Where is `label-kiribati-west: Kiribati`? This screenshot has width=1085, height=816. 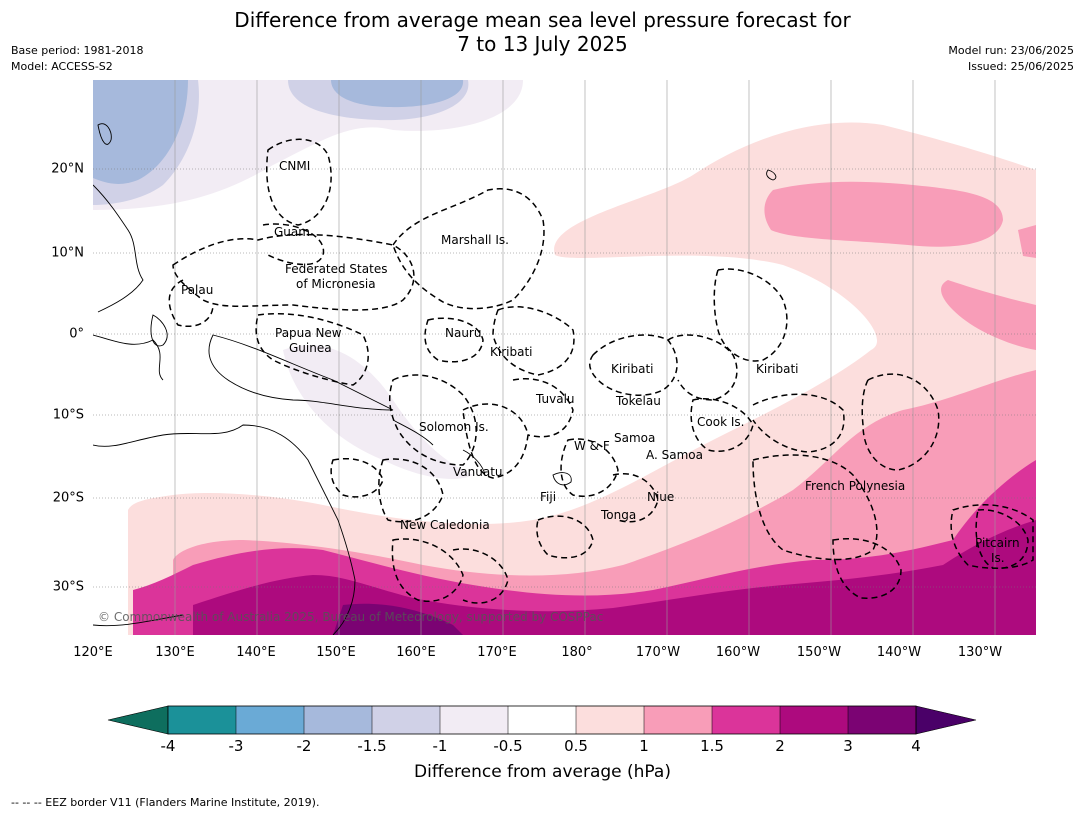 label-kiribati-west: Kiribati is located at coordinates (511, 352).